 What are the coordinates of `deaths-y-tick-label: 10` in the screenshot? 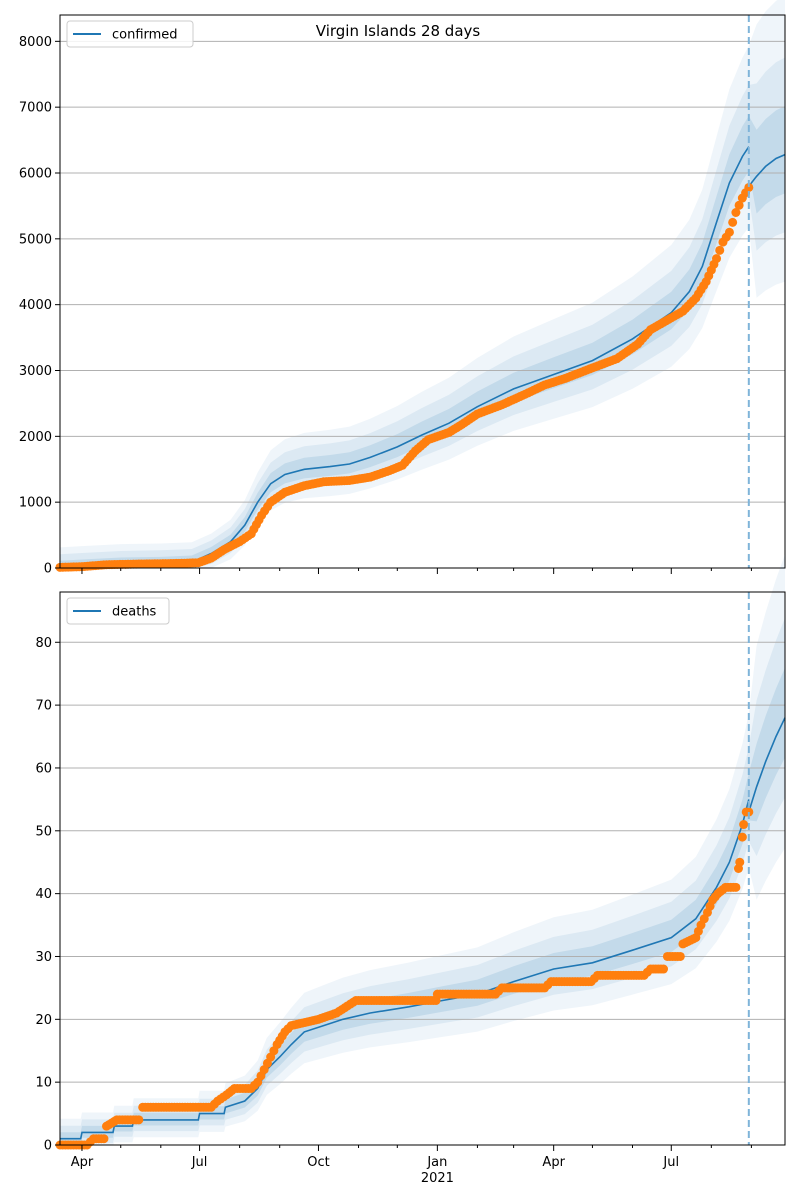 It's located at (43, 1083).